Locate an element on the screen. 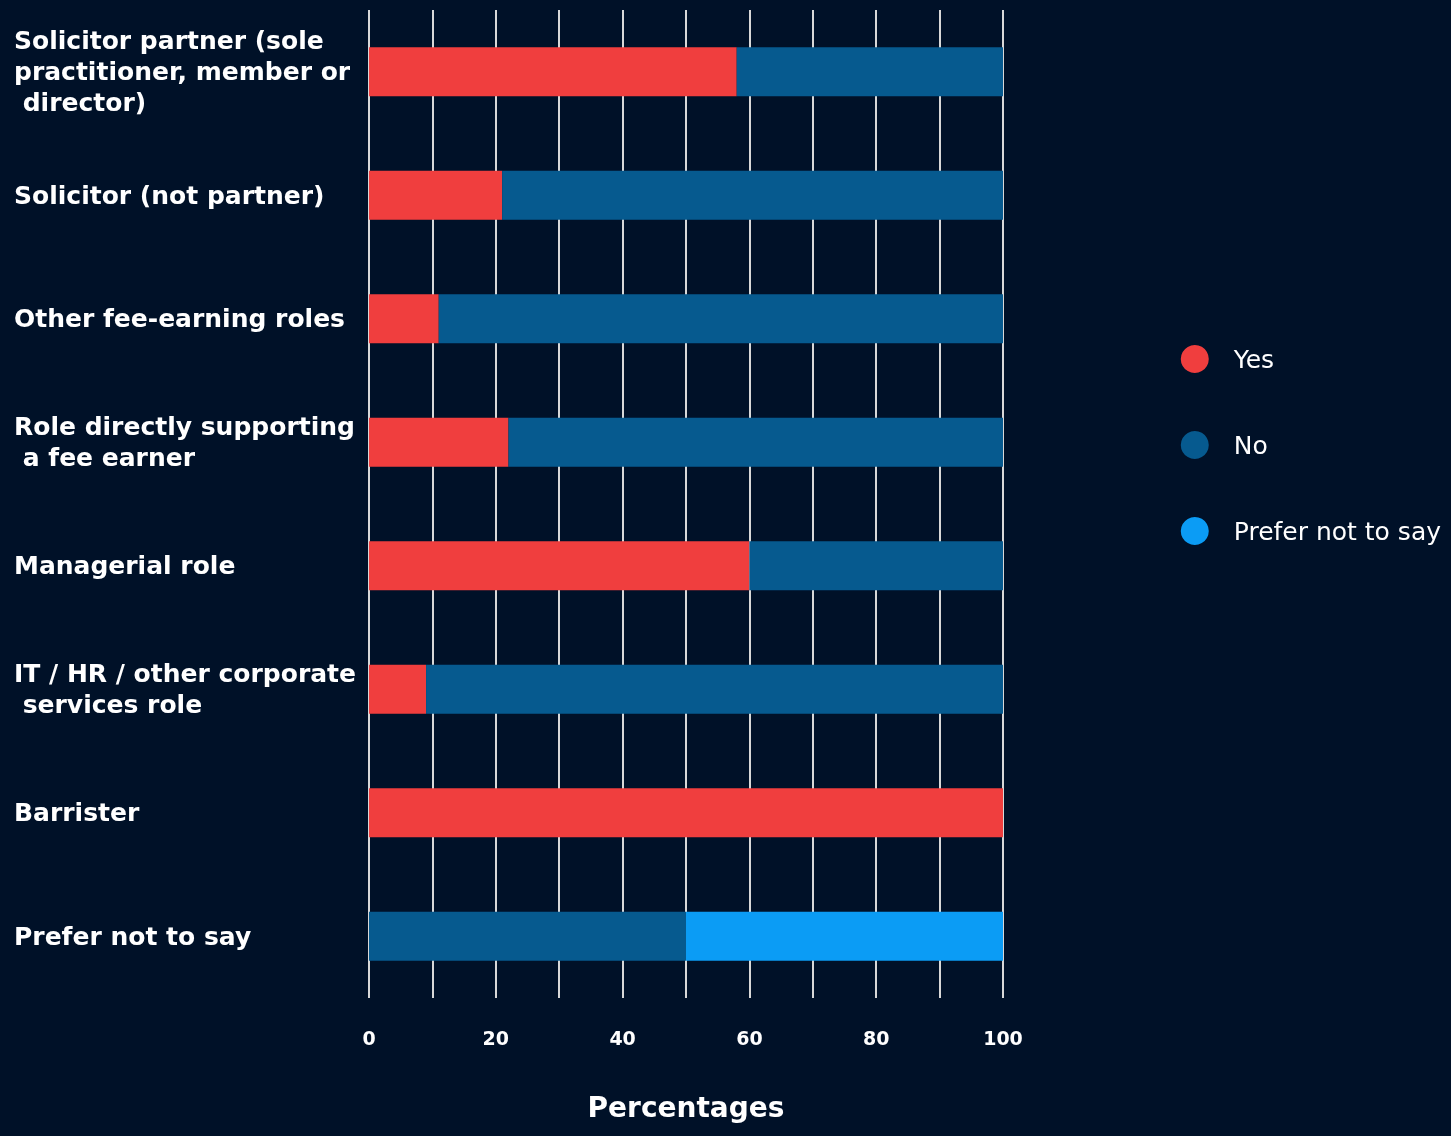 The height and width of the screenshot is (1136, 1451). y-tick-label: Solicitor partner (sole practitioner, member or director) is located at coordinates (182, 72).